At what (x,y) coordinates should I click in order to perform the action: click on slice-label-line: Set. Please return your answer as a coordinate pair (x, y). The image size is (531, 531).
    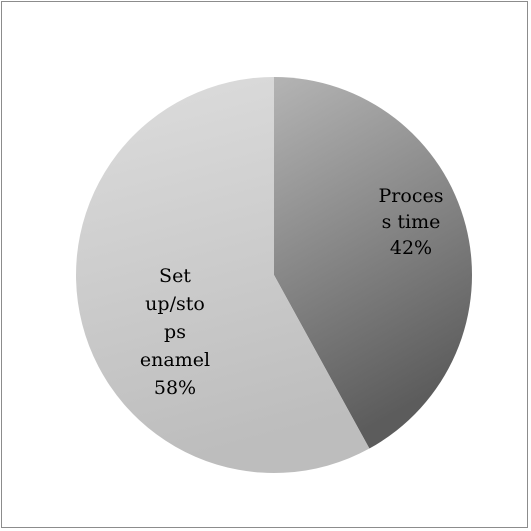
    Looking at the image, I should click on (175, 276).